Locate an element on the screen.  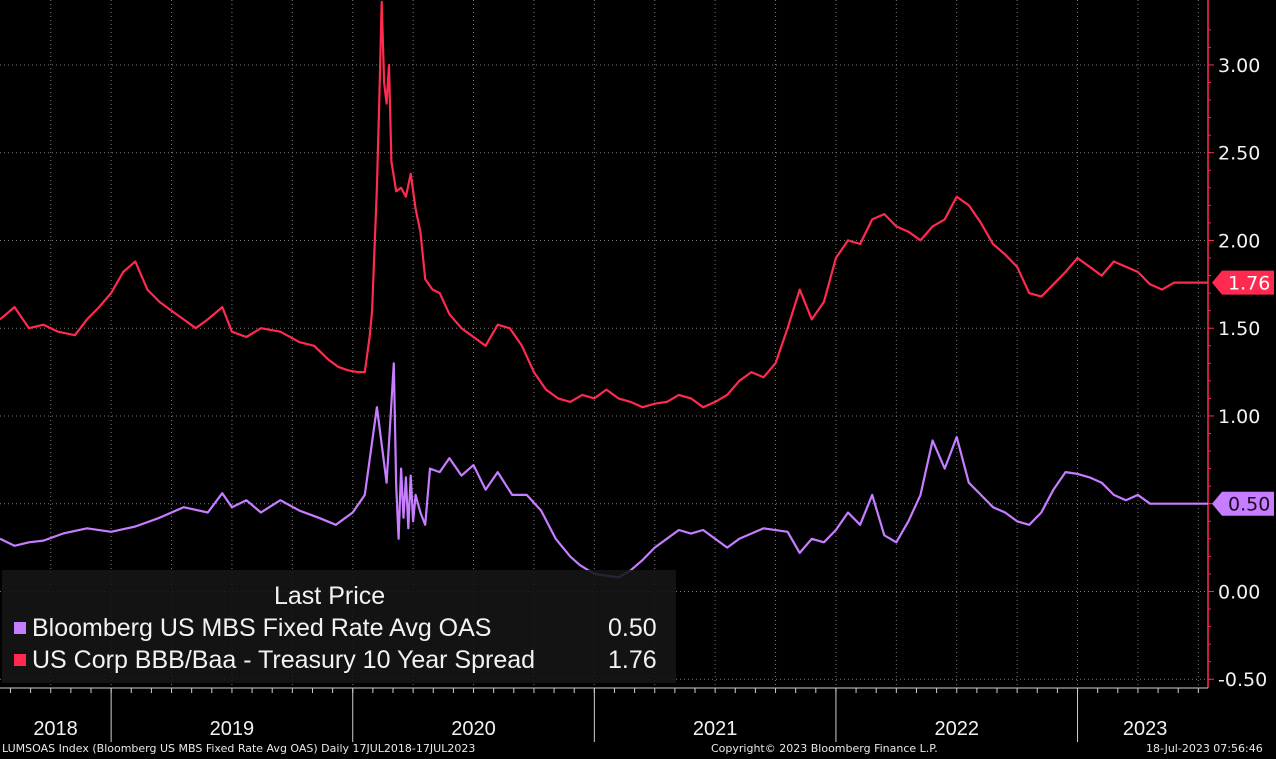
legend-swatch-bbb is located at coordinates (20, 660).